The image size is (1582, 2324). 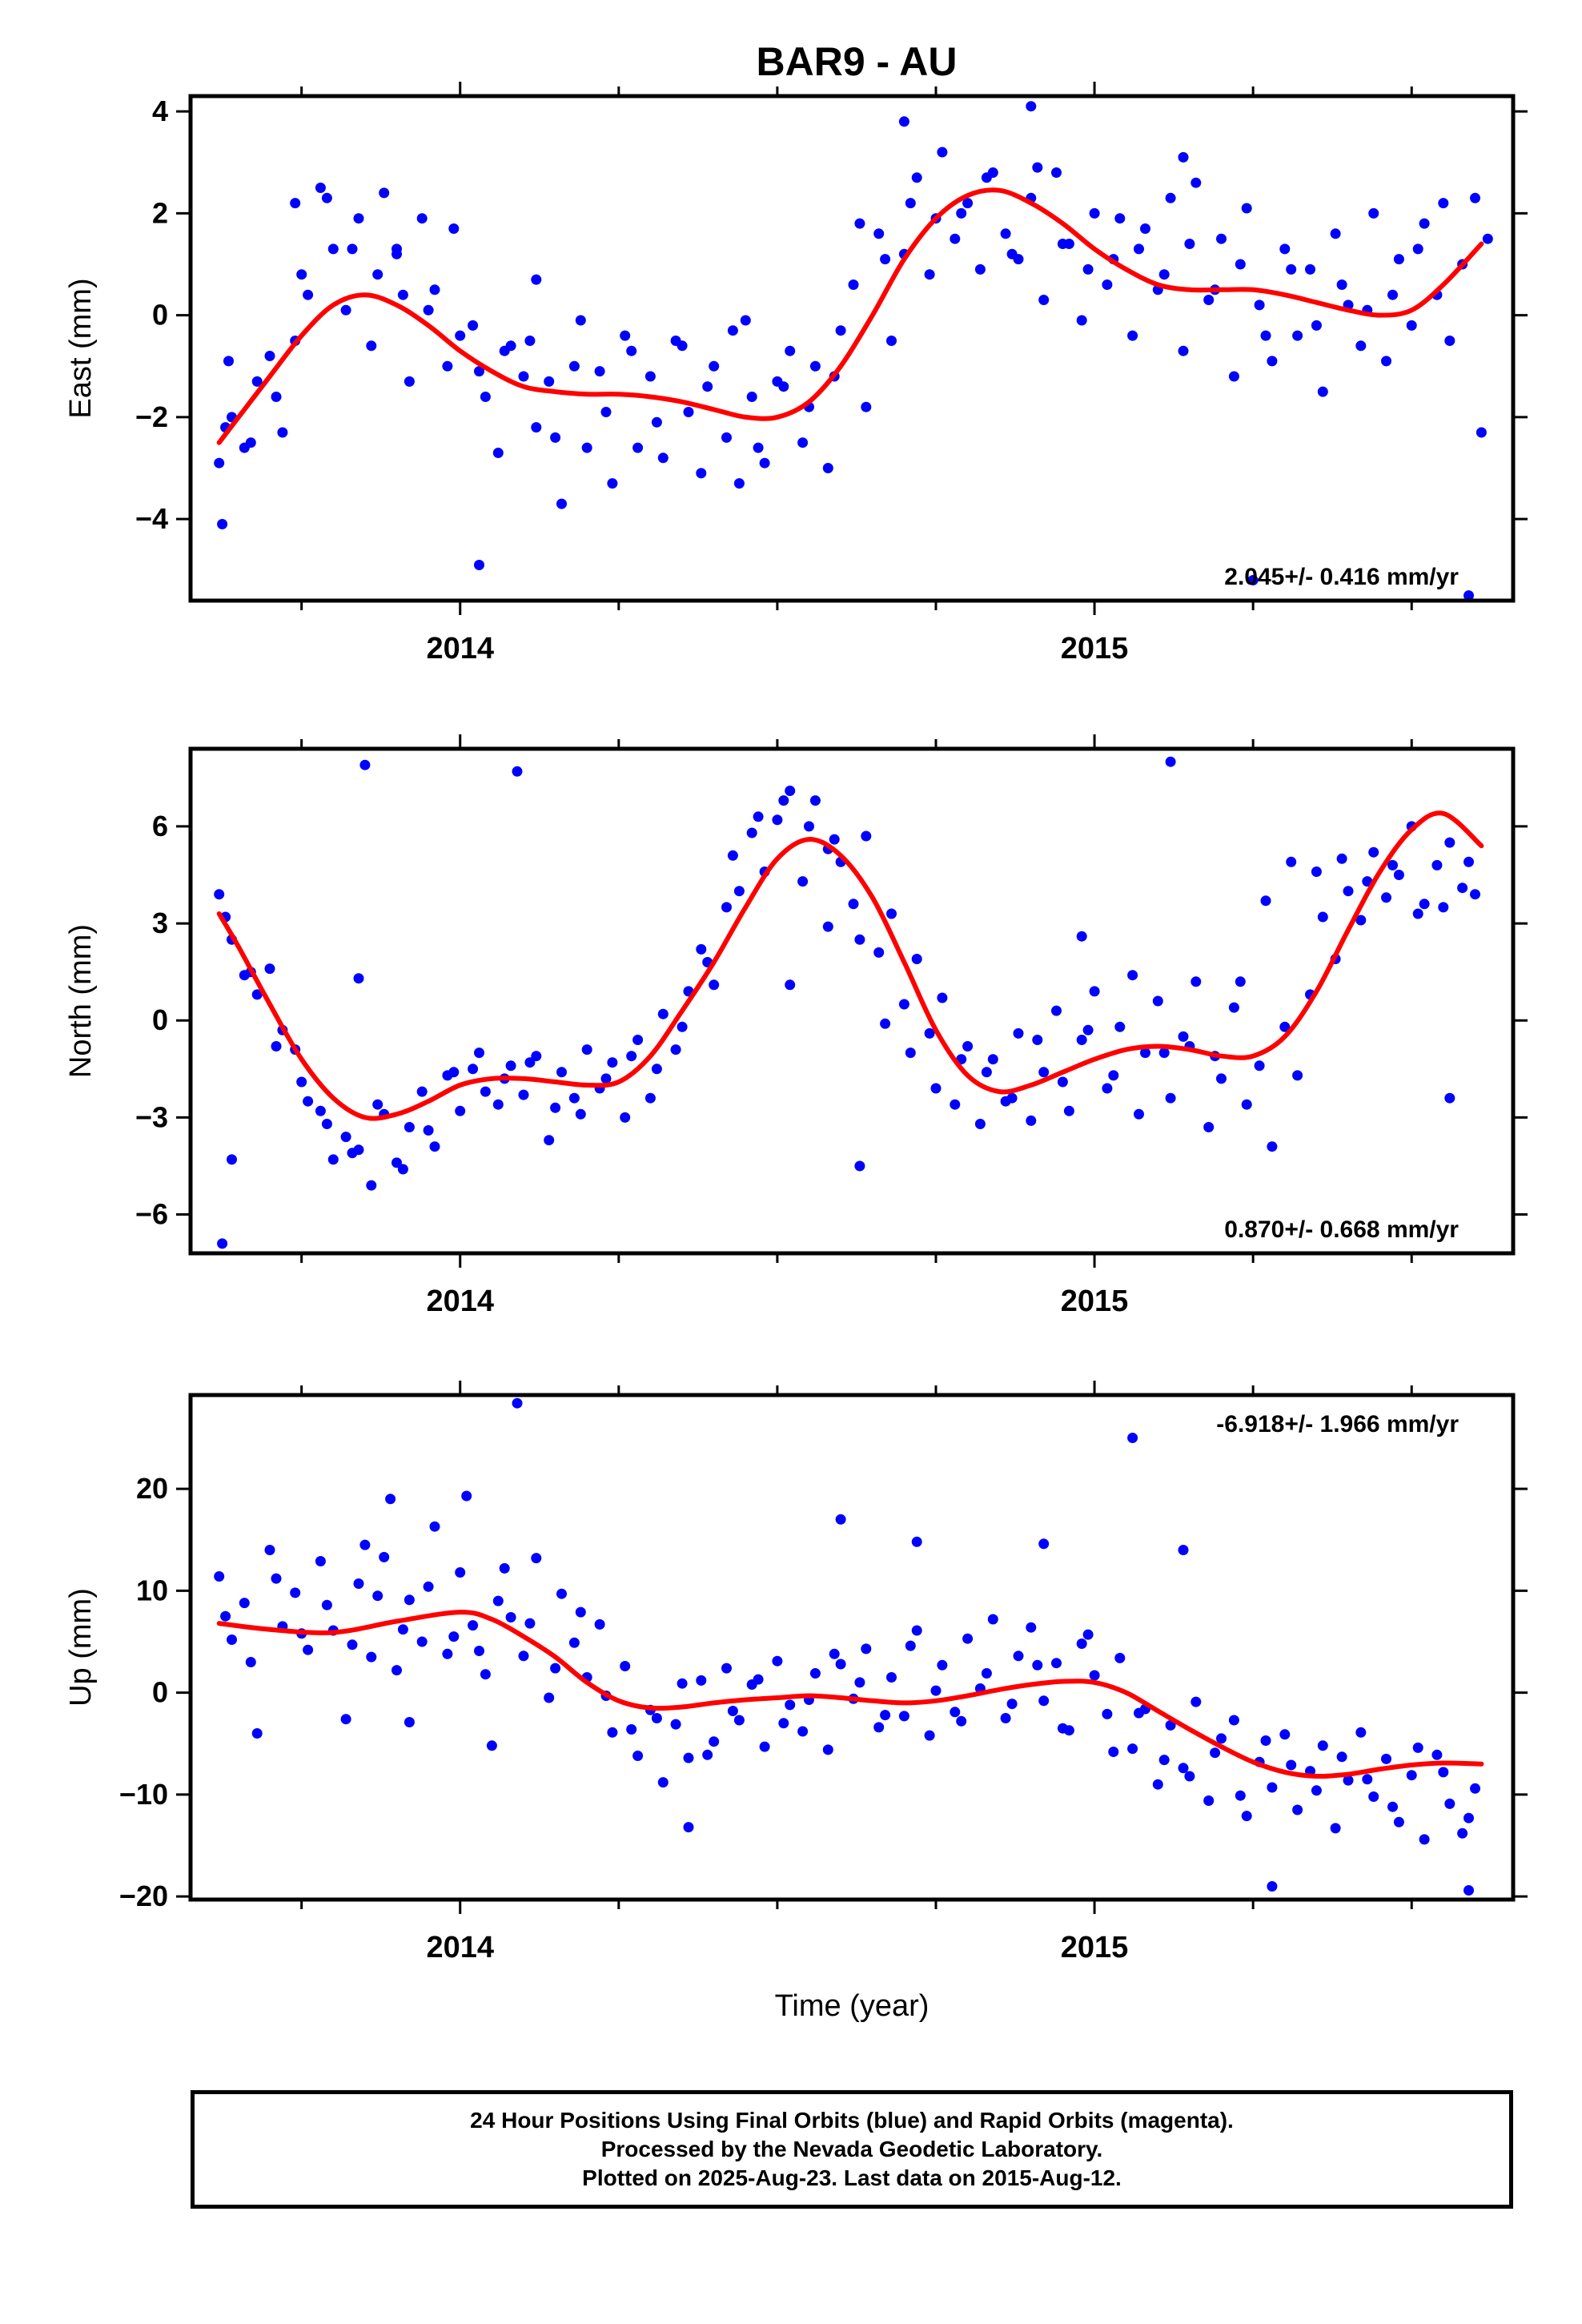 I want to click on east-xtick-label: 2014, so click(x=460, y=648).